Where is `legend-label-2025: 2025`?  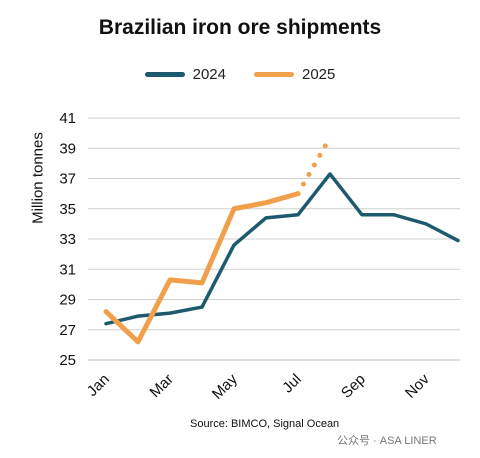
legend-label-2025: 2025 is located at coordinates (319, 74).